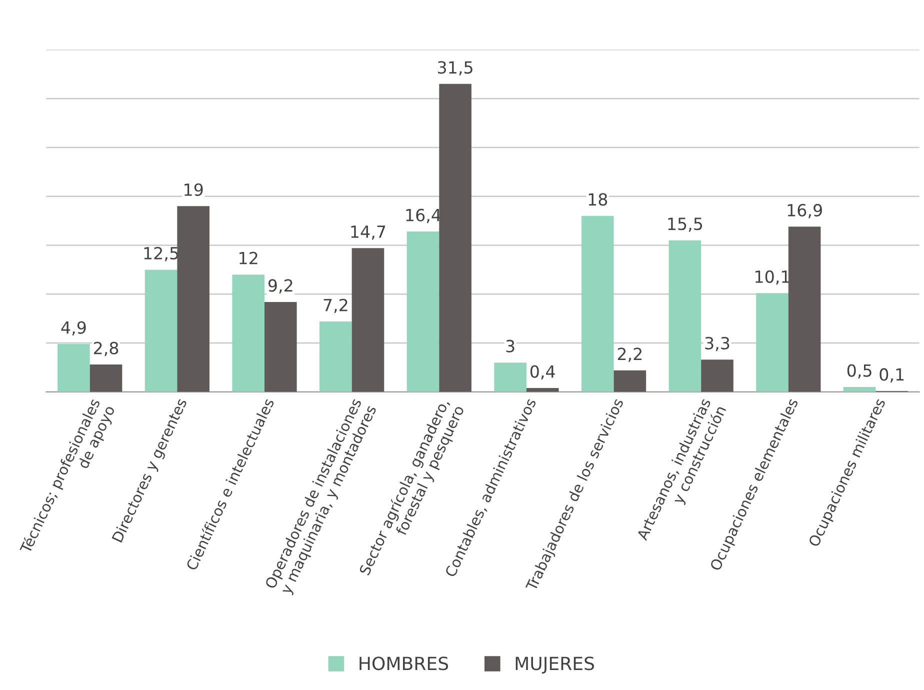 The width and height of the screenshot is (924, 690). Describe the element at coordinates (280, 286) in the screenshot. I see `data-label: 9,2` at that location.